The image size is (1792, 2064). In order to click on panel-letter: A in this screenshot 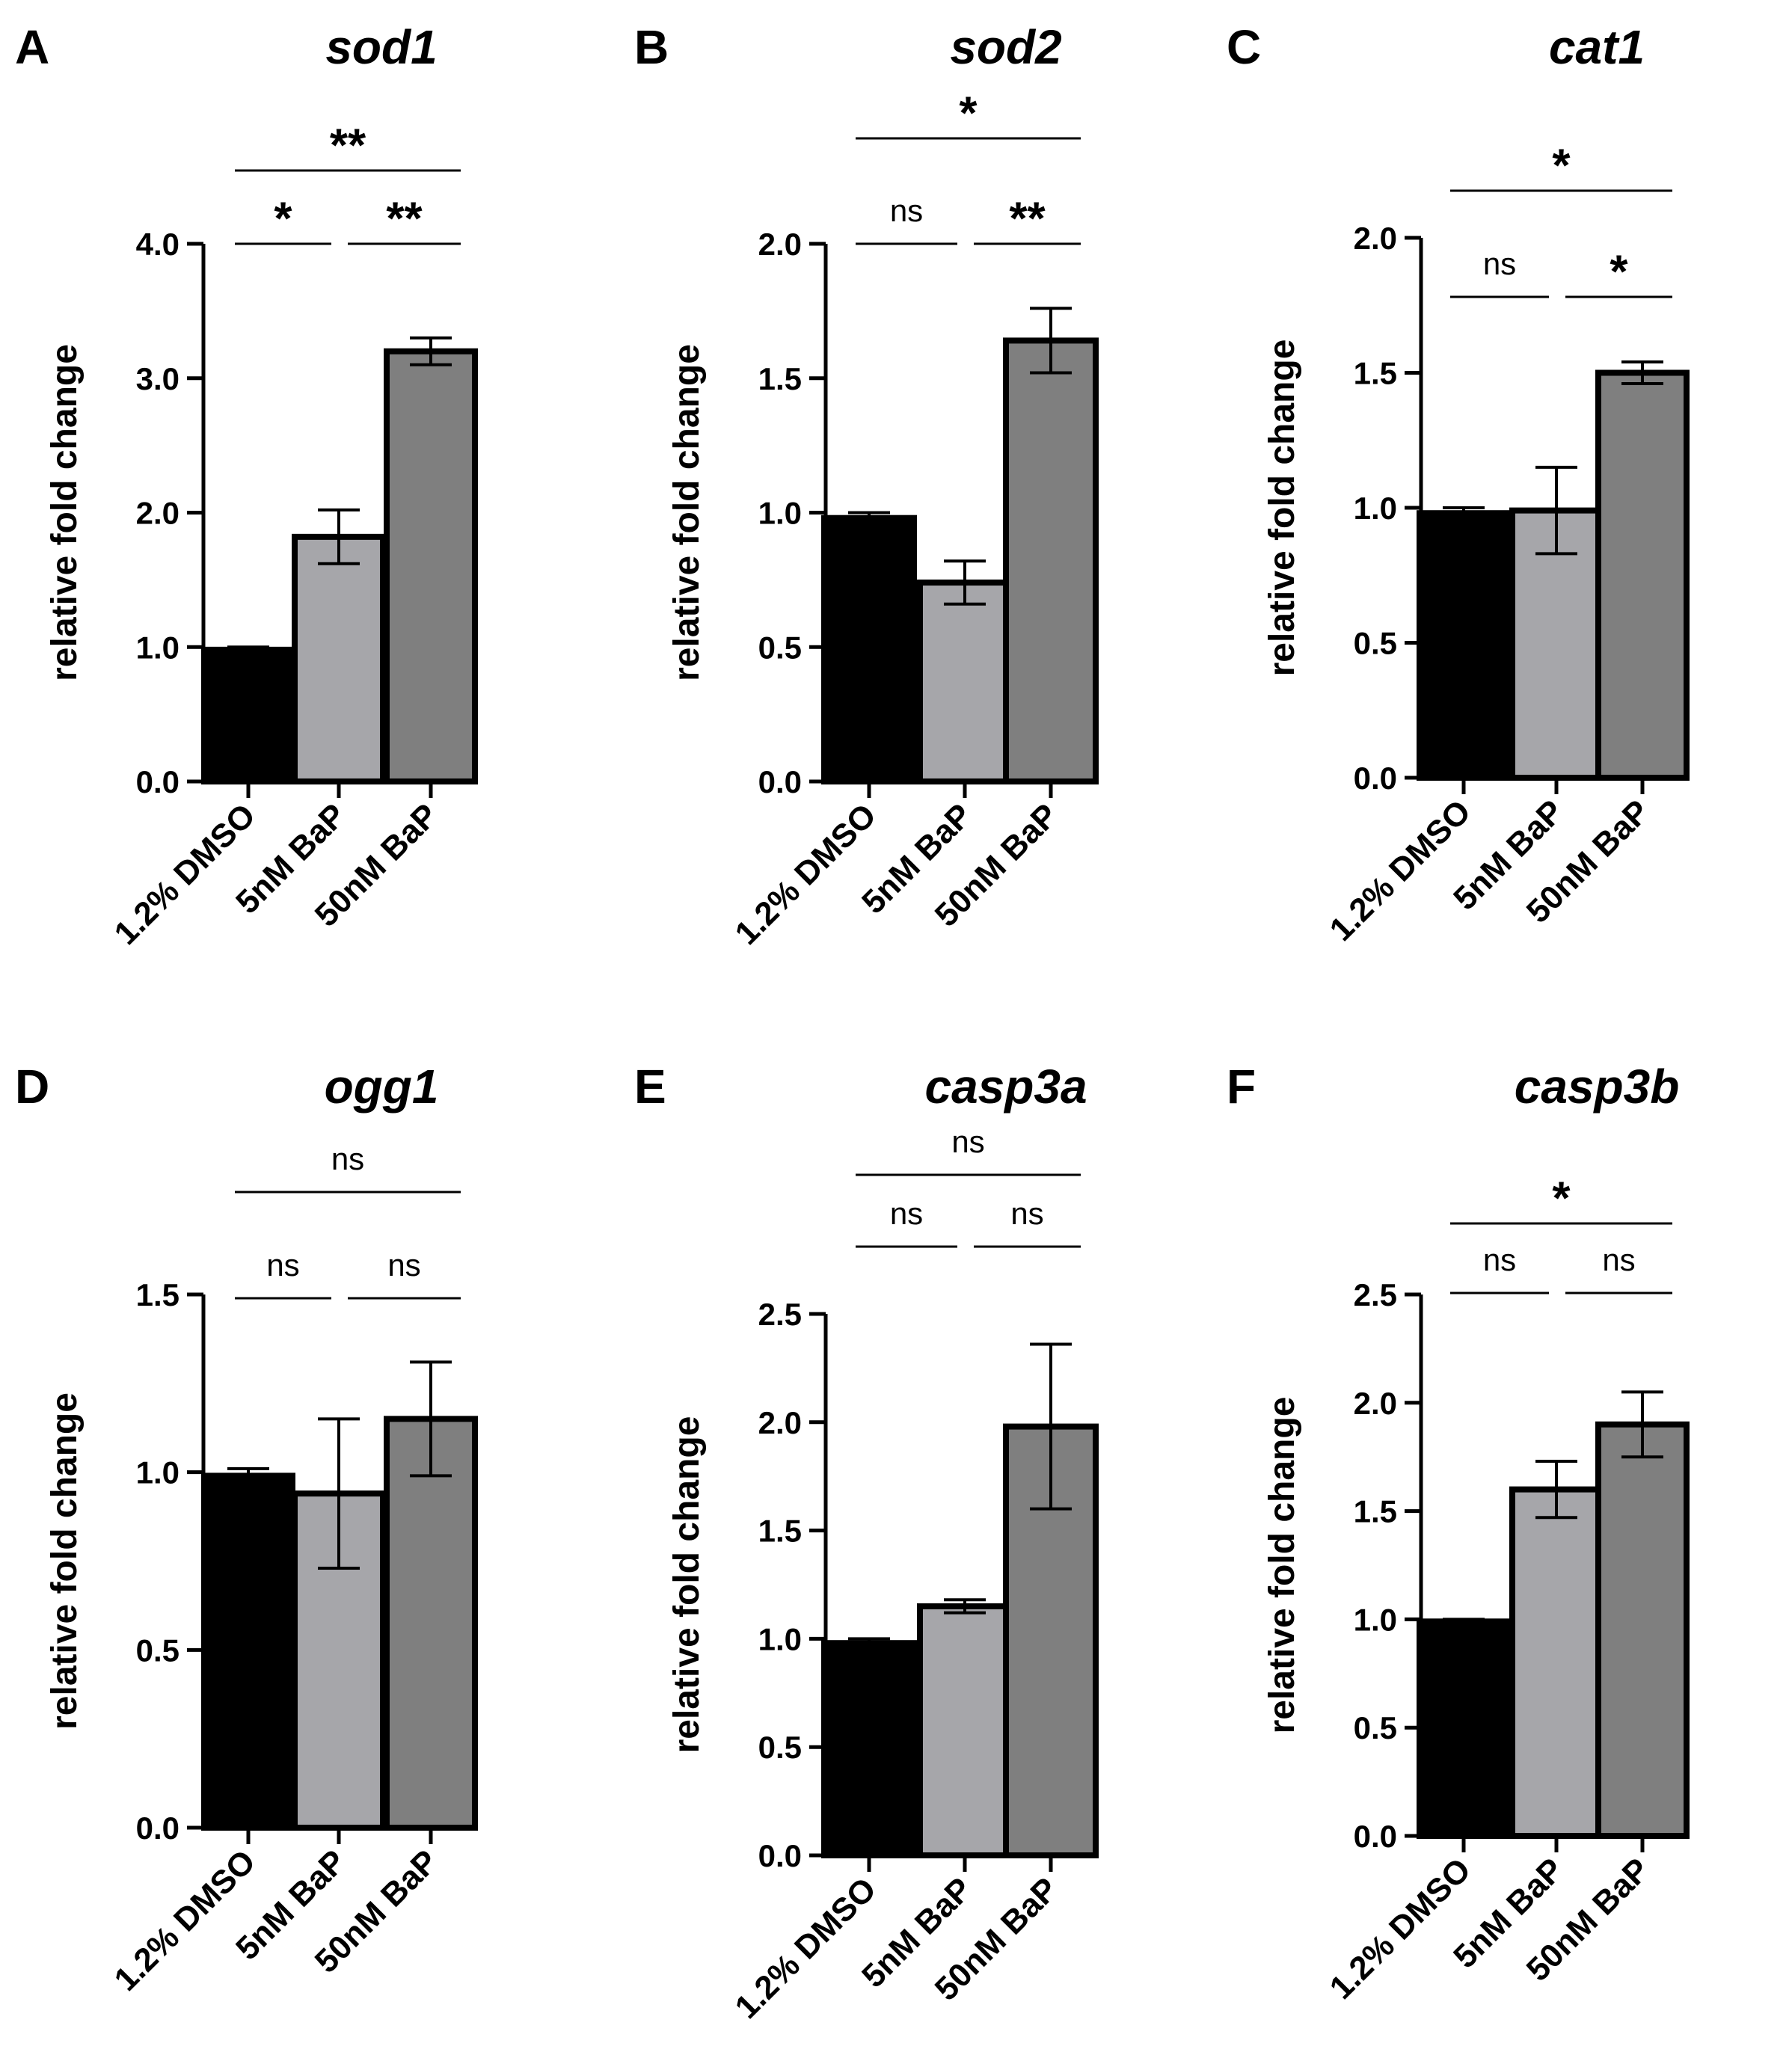, I will do `click(32, 47)`.